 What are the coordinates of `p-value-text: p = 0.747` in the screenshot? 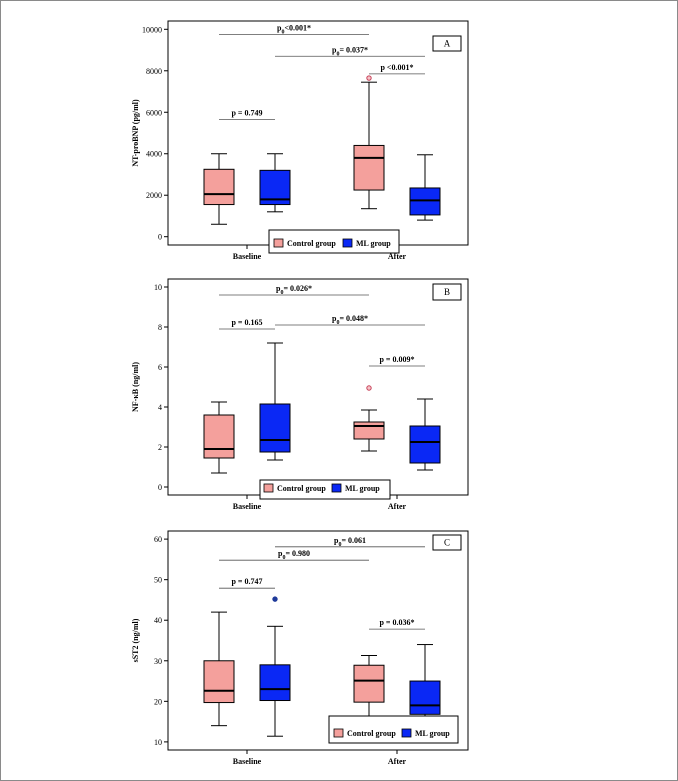 It's located at (246, 581).